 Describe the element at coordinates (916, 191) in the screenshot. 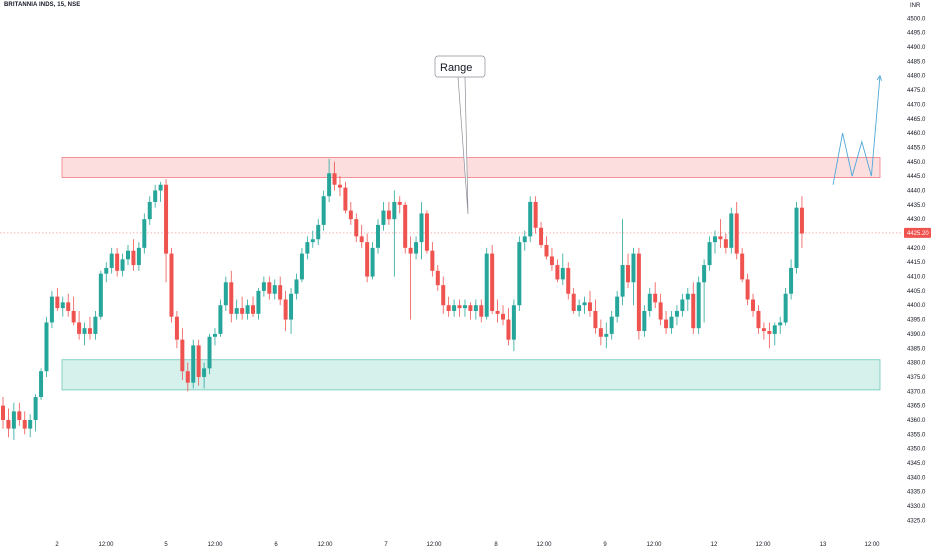

I see `price-tick-label: 4440.0` at that location.